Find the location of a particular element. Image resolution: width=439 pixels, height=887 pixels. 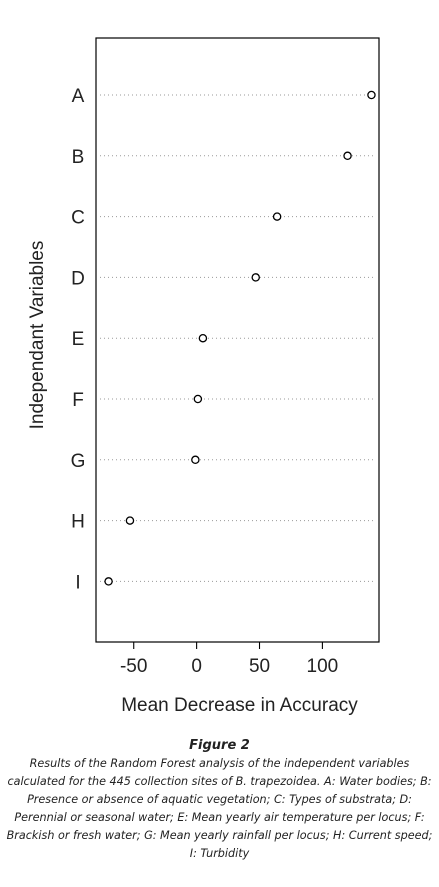

y-tick-label-e: E is located at coordinates (78, 339).